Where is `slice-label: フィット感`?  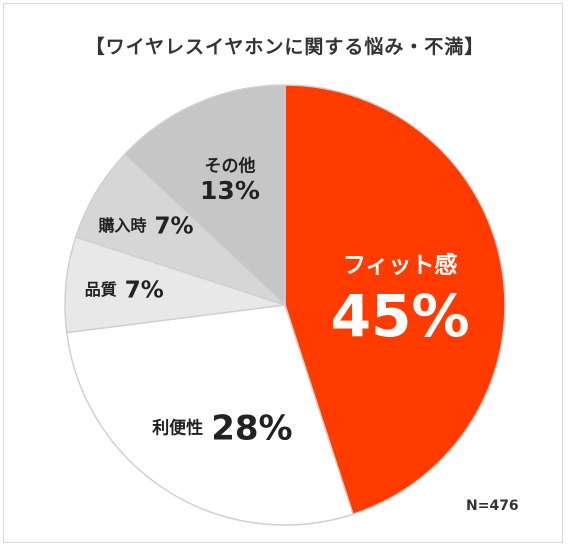
slice-label: フィット感 is located at coordinates (400, 264).